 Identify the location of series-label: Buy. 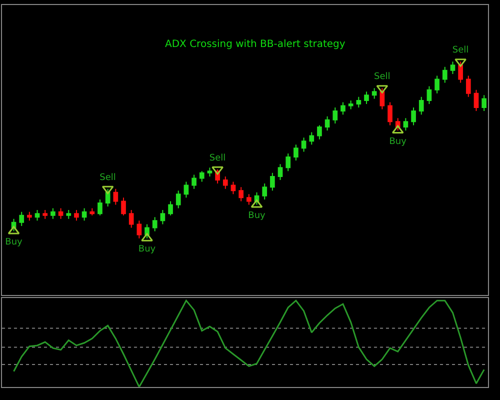
(398, 141).